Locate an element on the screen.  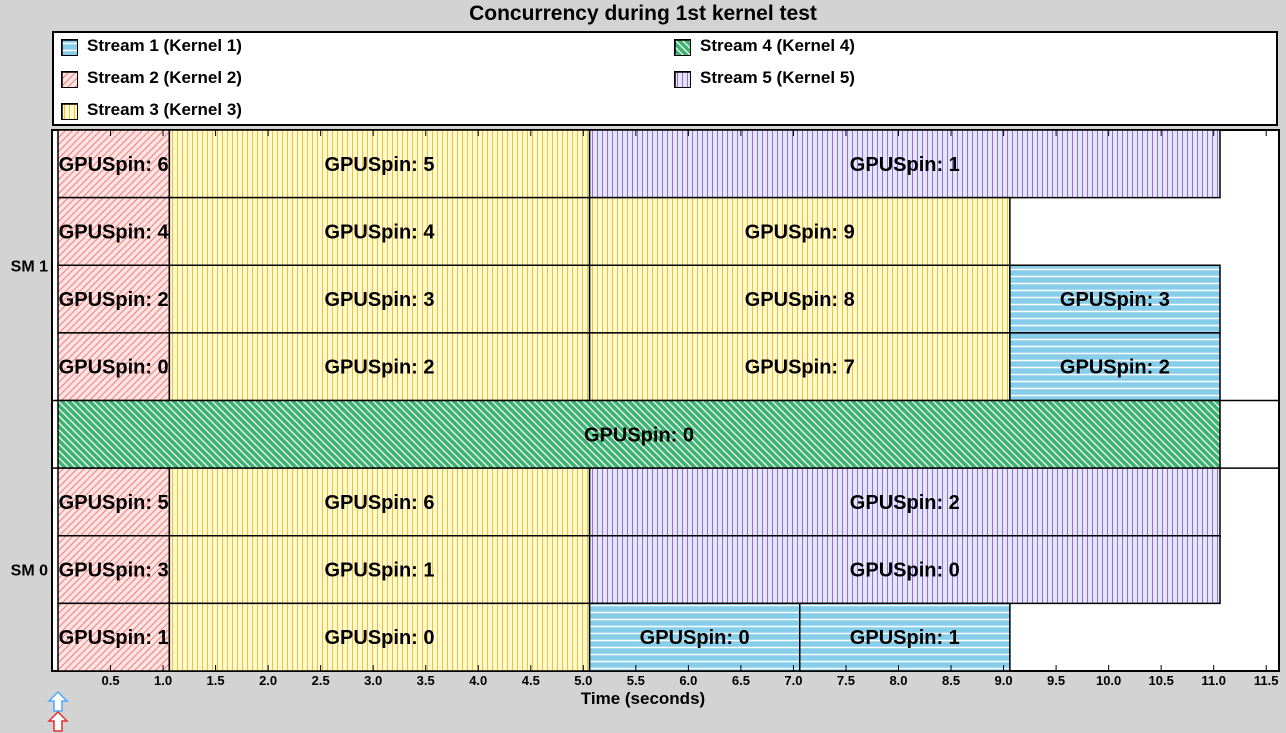
block-label: GPUSpin: 9 is located at coordinates (800, 232).